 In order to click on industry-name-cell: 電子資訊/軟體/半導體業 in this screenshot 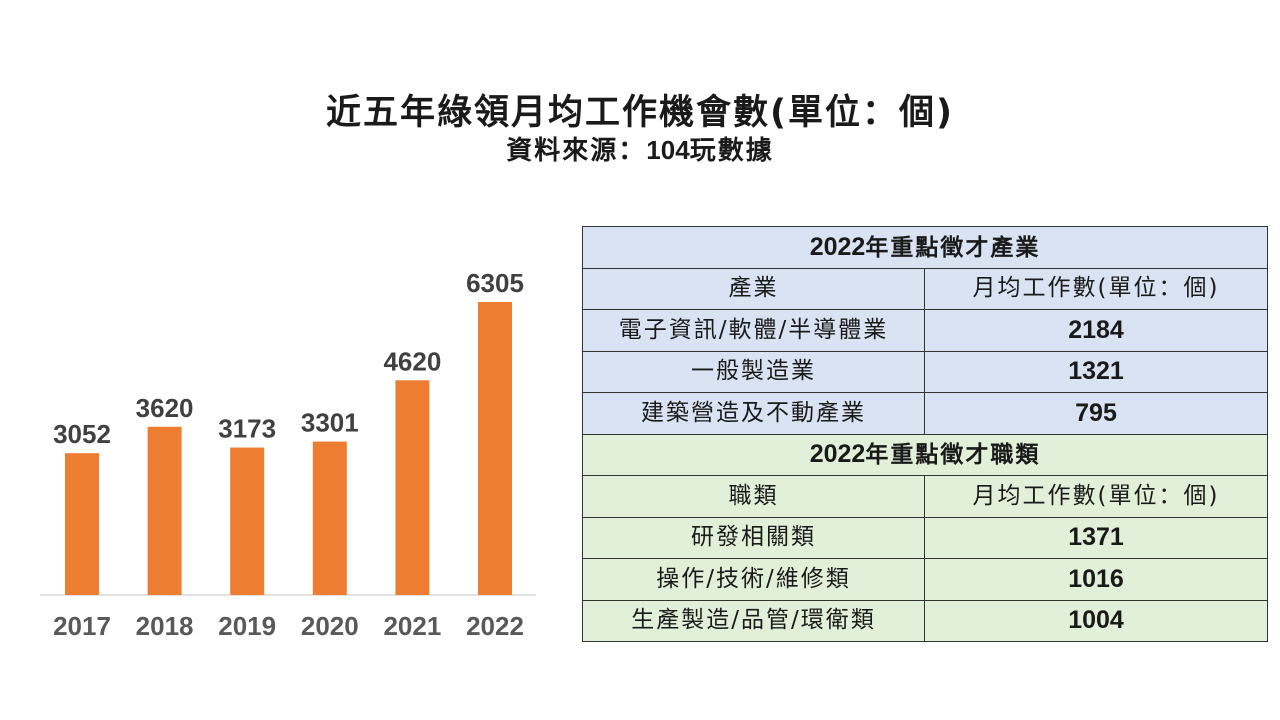, I will do `click(753, 330)`.